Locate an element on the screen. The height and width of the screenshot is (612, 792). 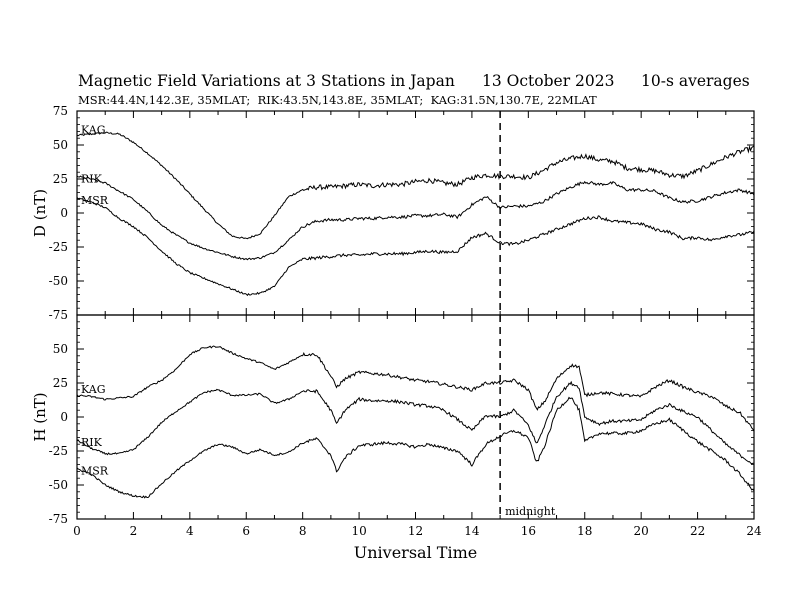
y-axis-label: H (nT) is located at coordinates (40, 416).